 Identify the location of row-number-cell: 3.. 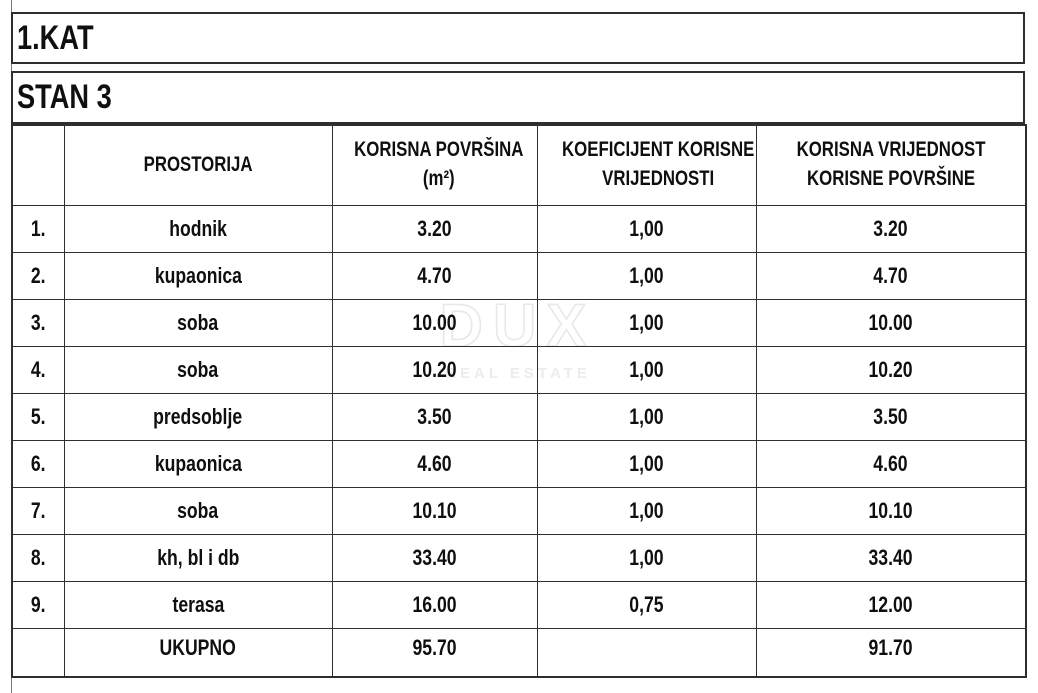
(38, 322).